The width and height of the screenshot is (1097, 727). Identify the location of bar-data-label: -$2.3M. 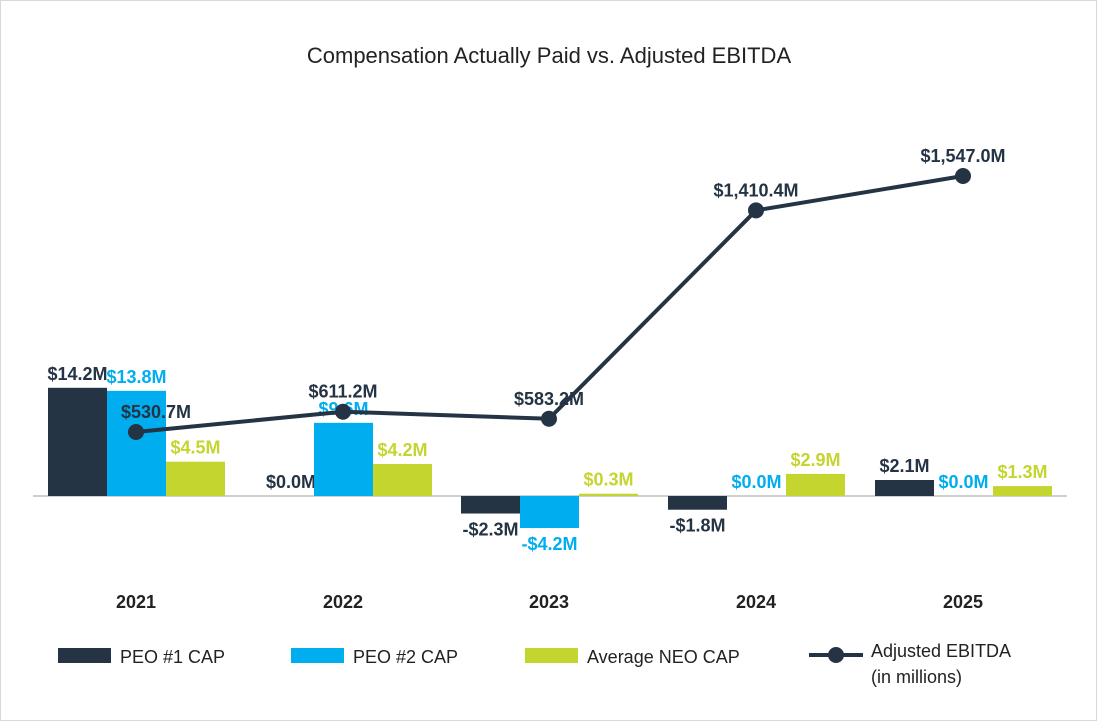
(490, 530).